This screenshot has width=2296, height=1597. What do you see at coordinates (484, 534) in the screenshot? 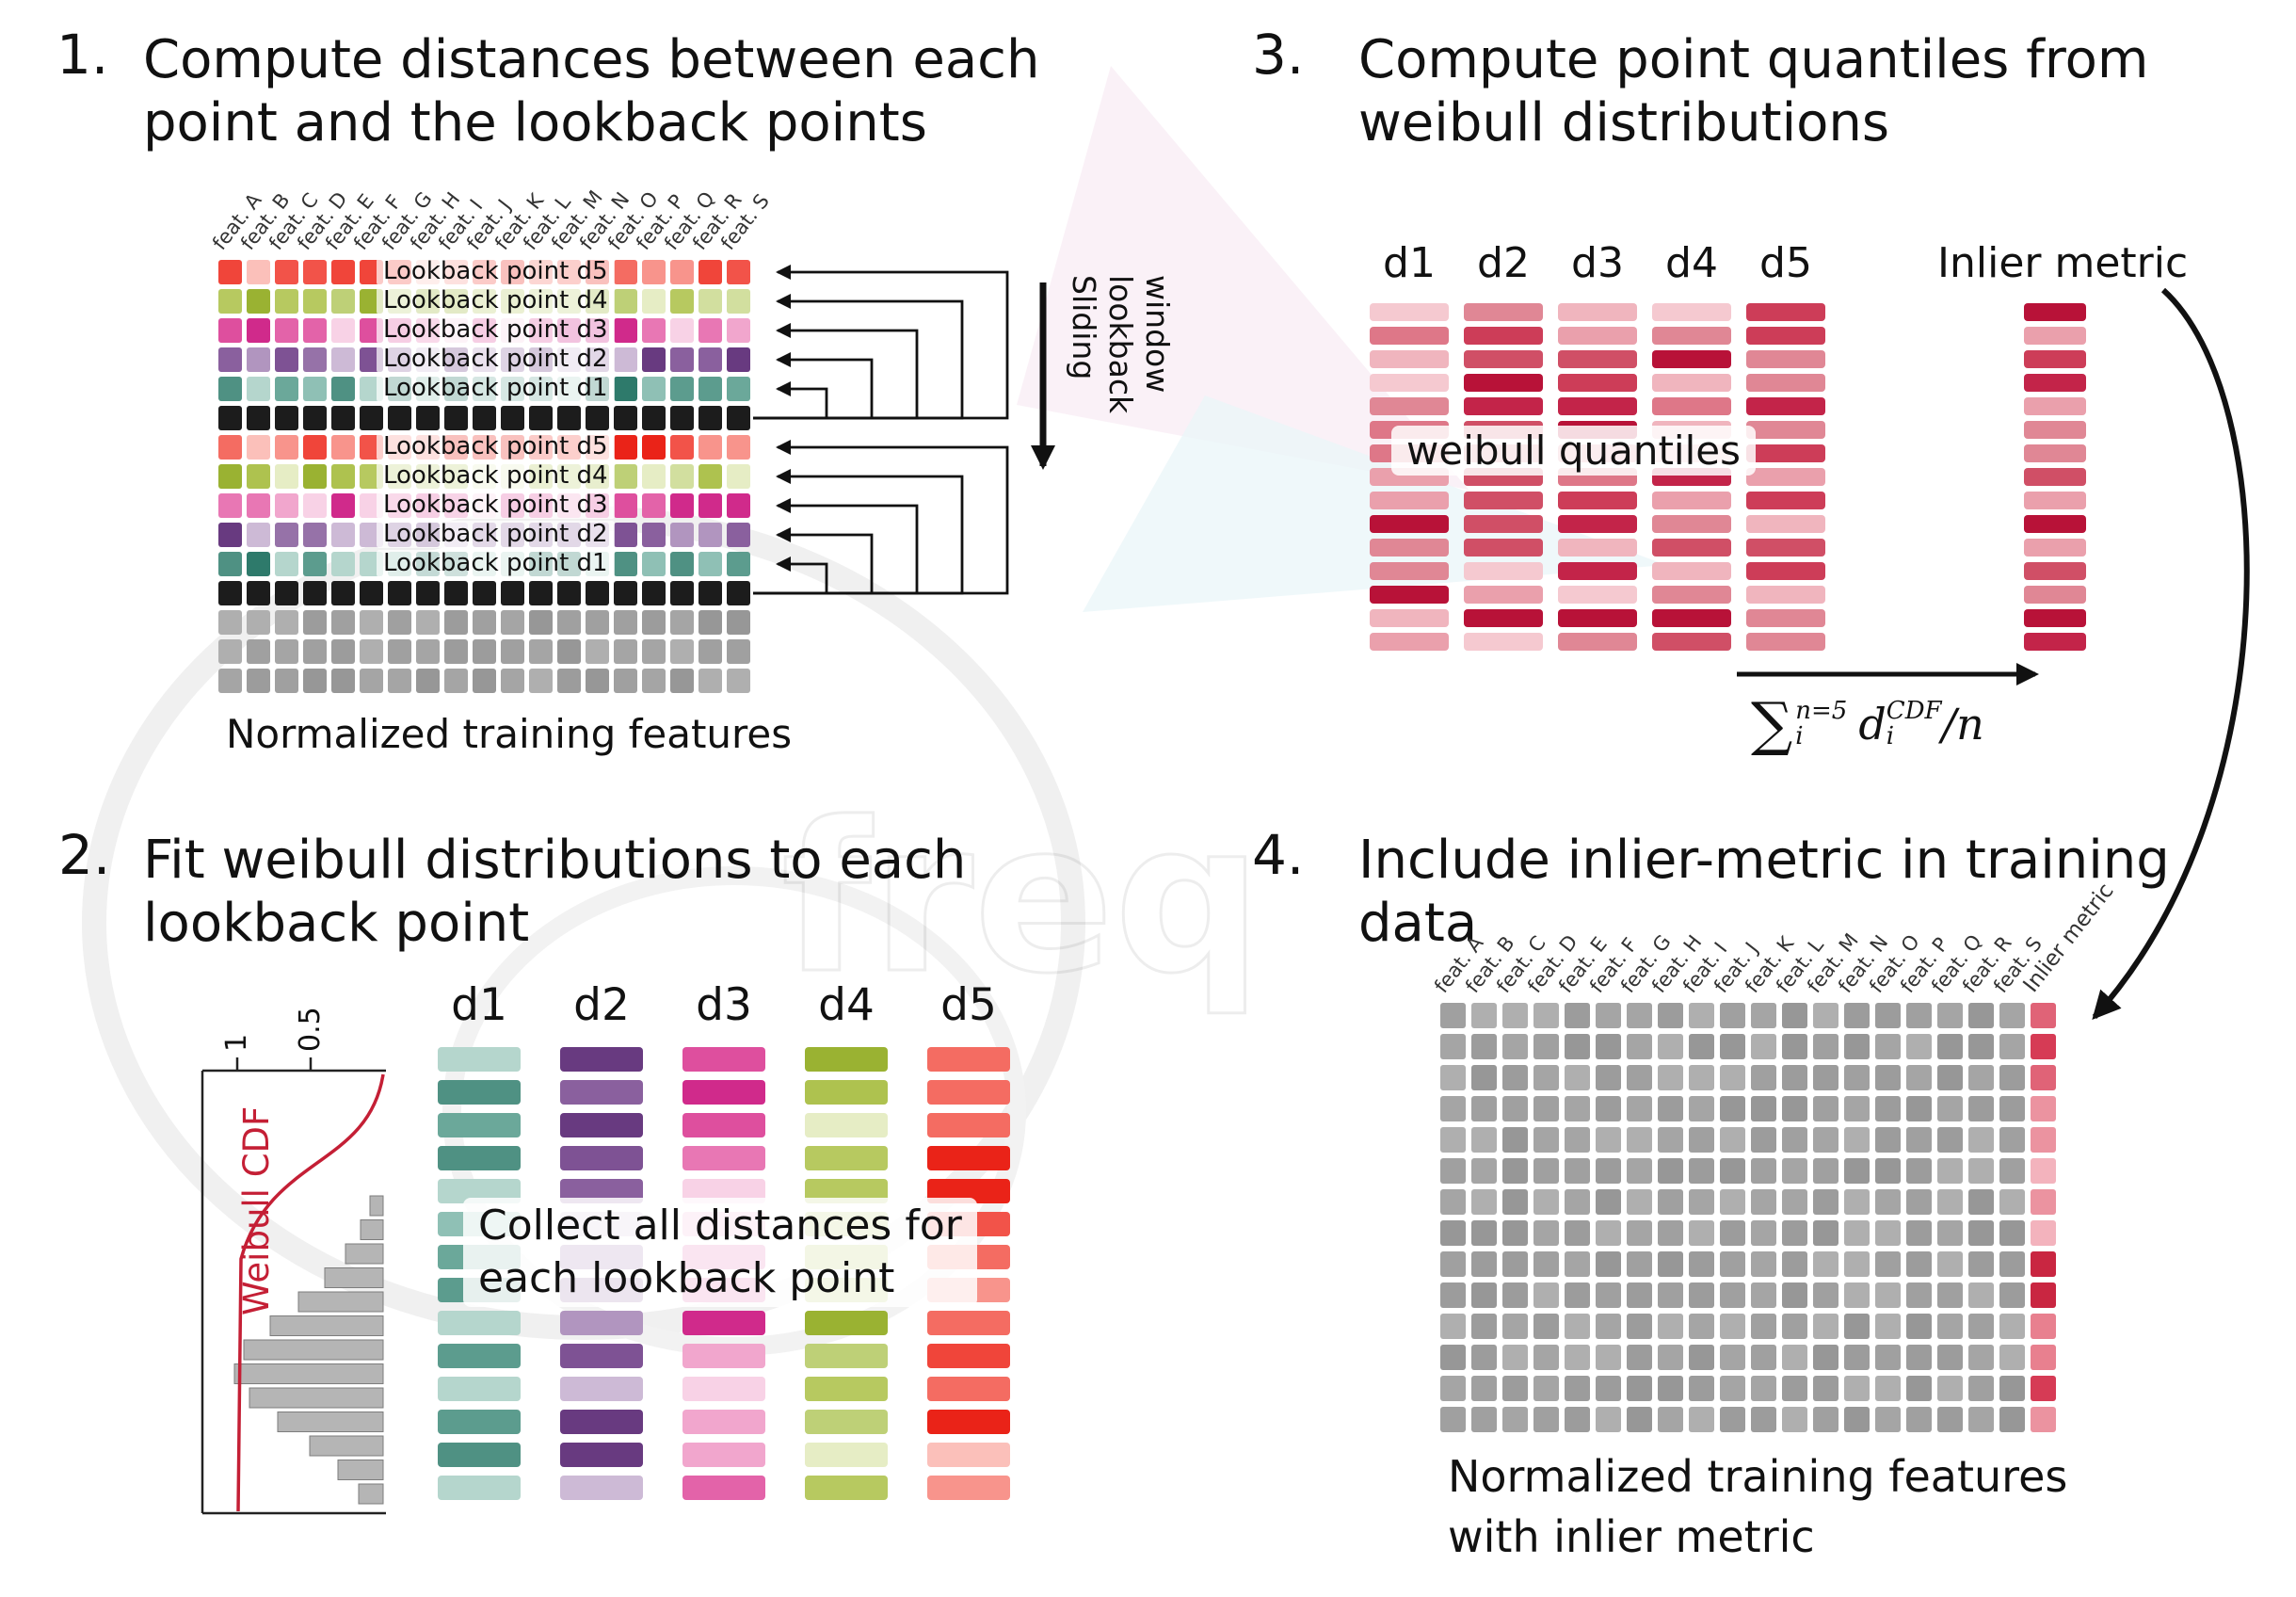
I see `grid-row: Lookback point d2` at bounding box center [484, 534].